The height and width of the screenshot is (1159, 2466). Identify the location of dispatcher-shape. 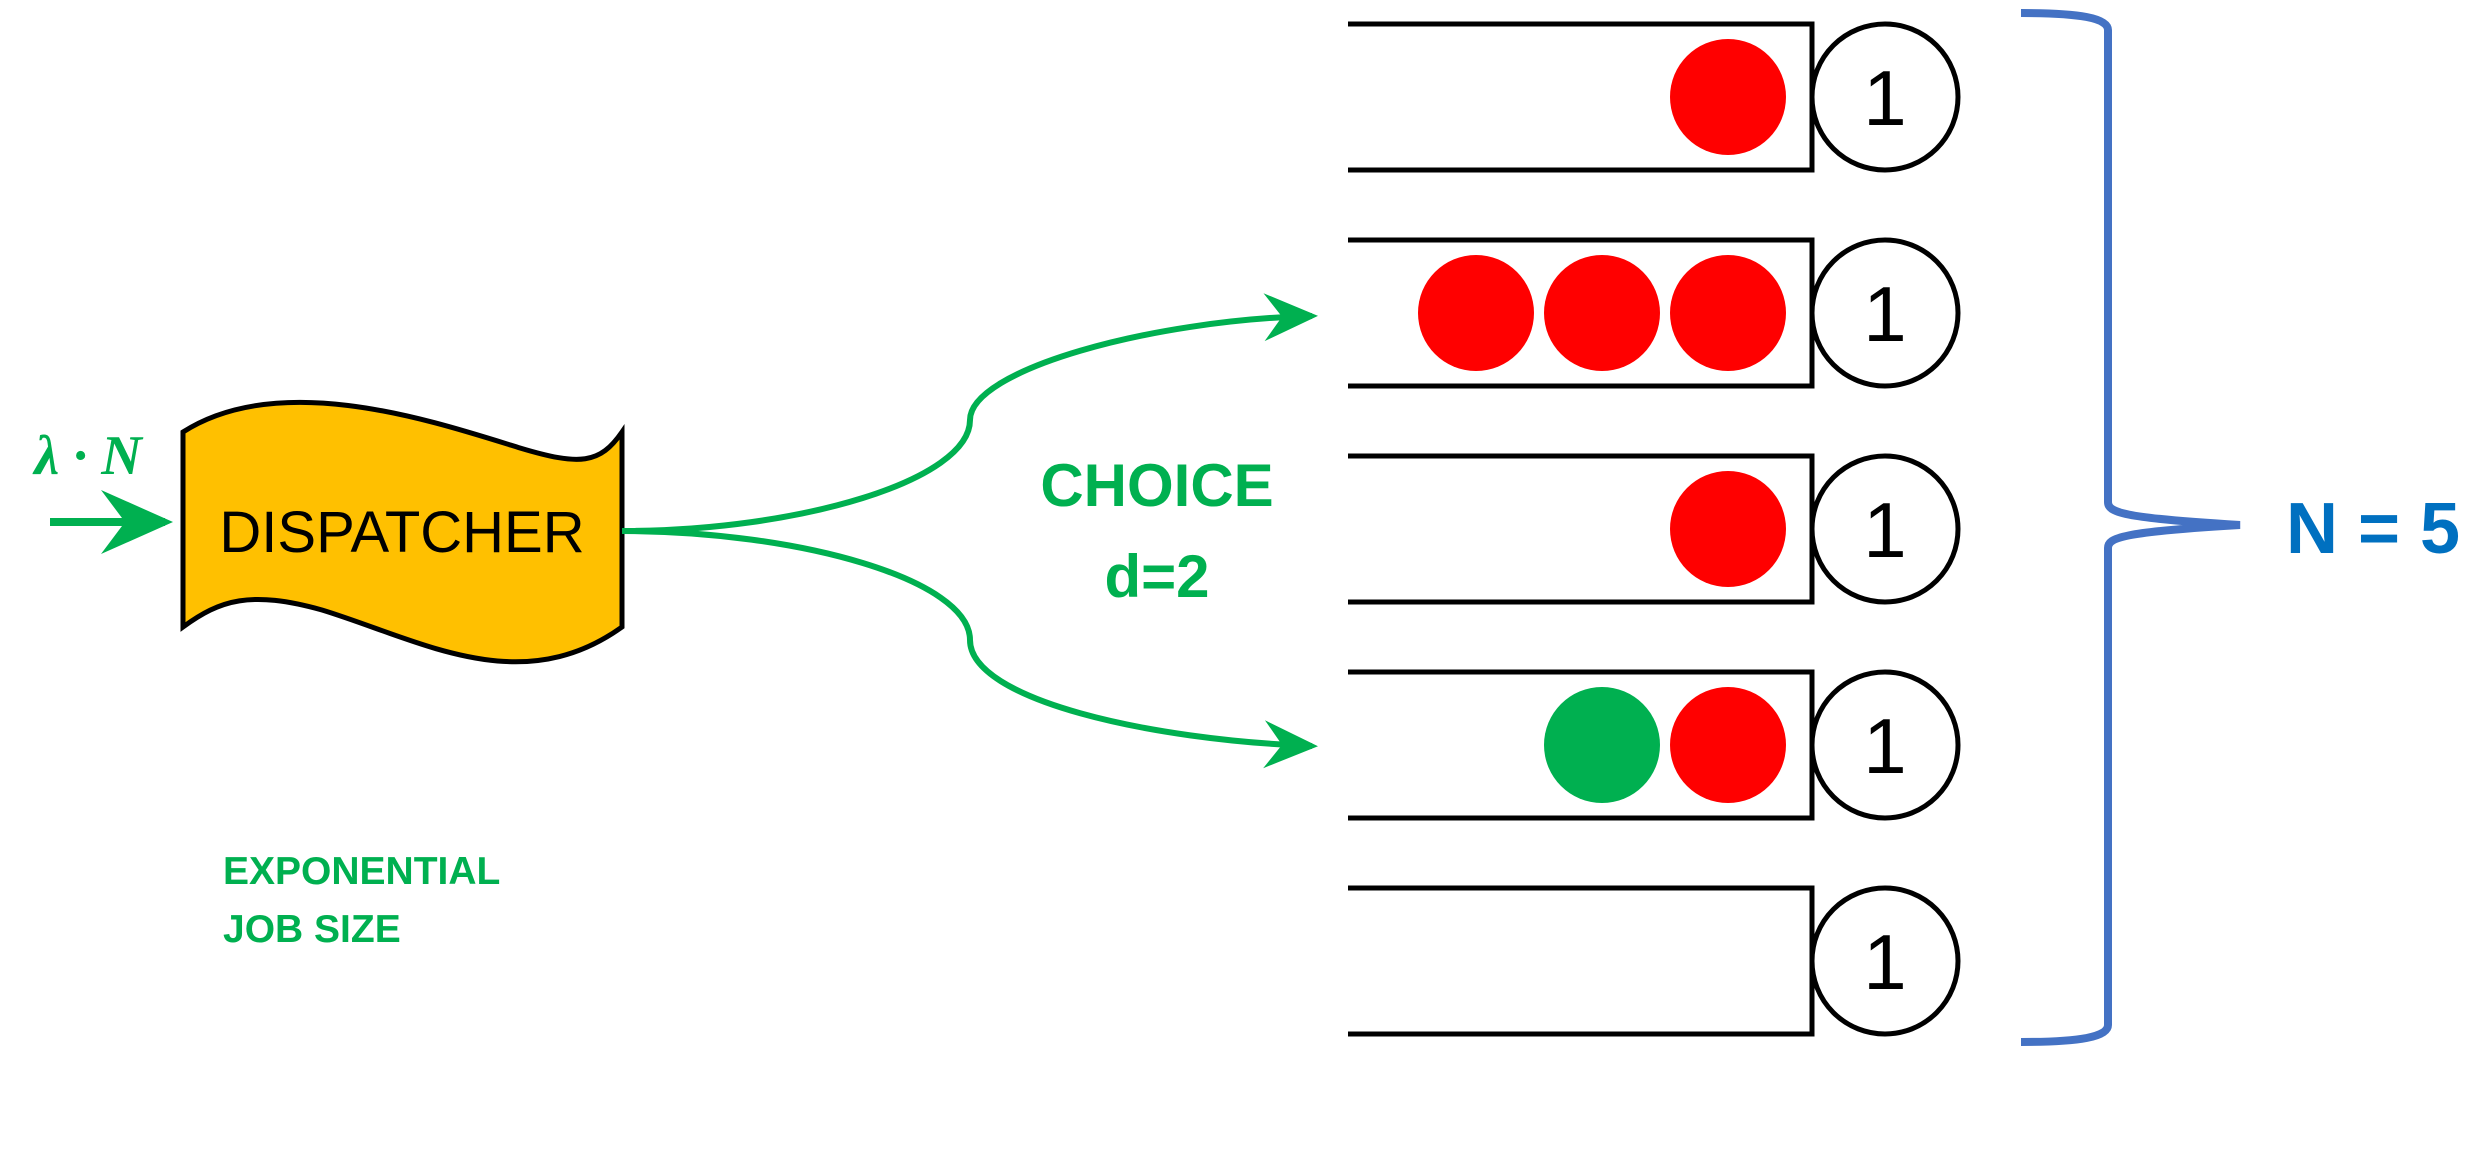
(402, 532).